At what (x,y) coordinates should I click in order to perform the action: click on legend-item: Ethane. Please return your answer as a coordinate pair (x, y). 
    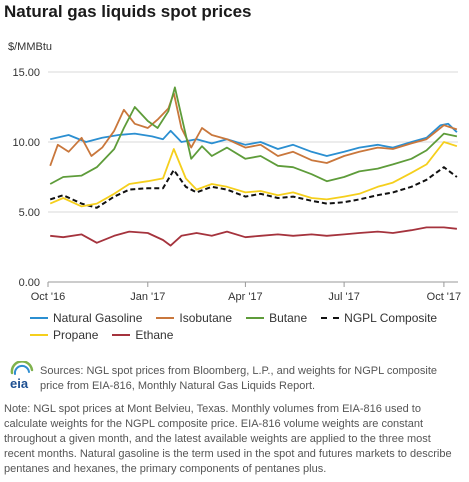
    Looking at the image, I should click on (142, 335).